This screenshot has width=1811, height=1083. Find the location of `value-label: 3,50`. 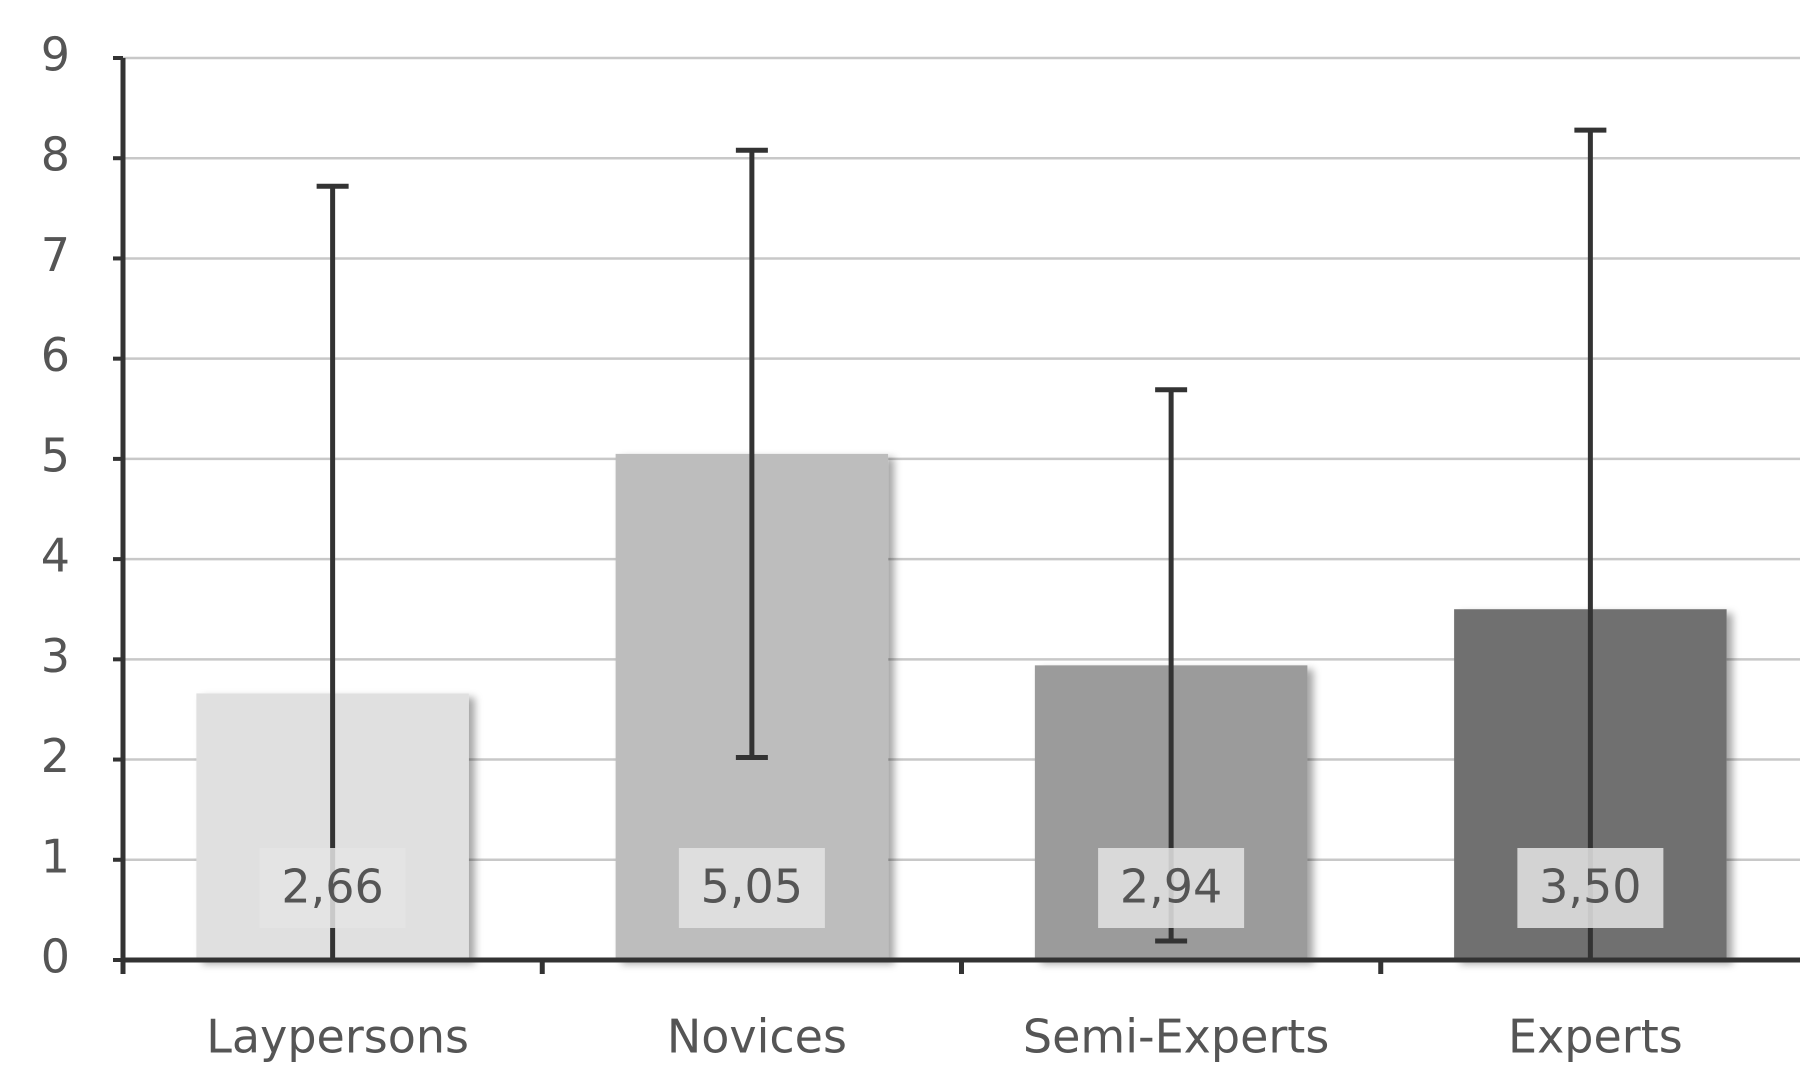

value-label: 3,50 is located at coordinates (1590, 887).